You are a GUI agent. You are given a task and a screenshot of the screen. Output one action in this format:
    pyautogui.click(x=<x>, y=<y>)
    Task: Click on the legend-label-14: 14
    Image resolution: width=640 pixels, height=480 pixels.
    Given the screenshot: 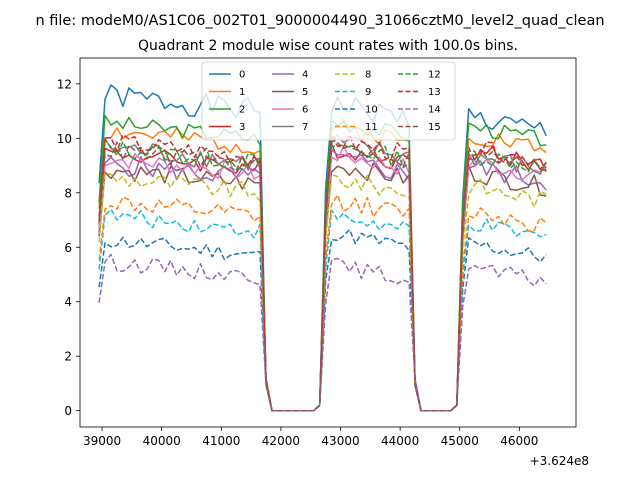 What is the action you would take?
    pyautogui.click(x=434, y=110)
    